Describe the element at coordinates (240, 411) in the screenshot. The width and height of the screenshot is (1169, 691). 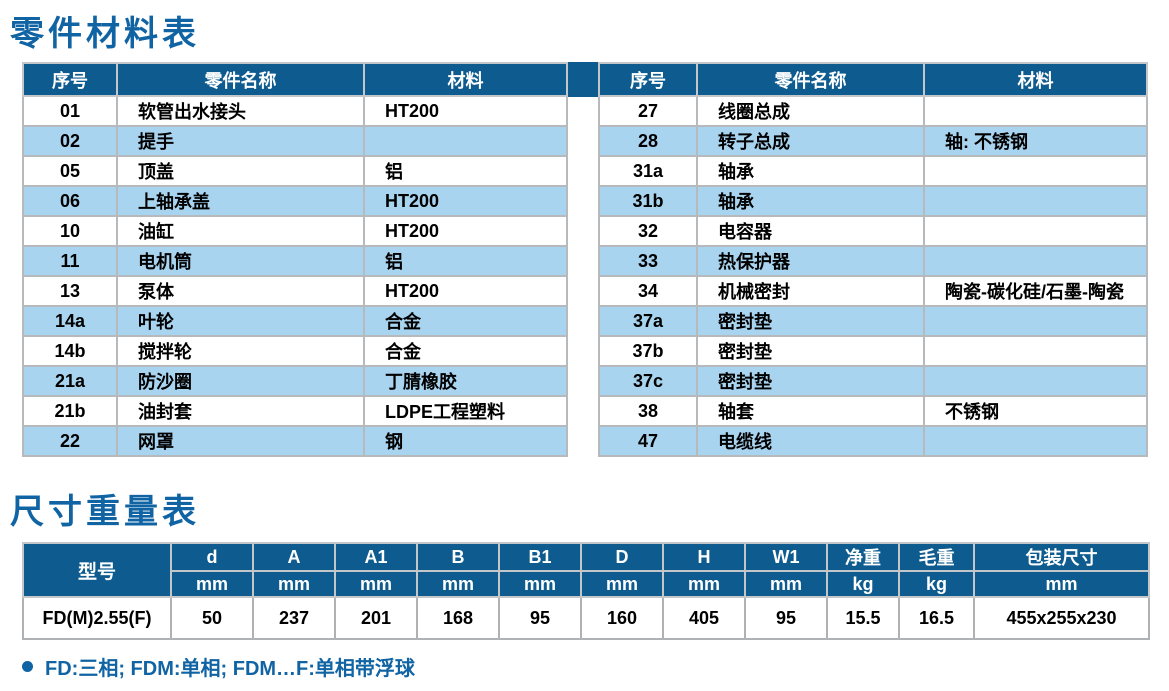
I see `part-name-cell: 油封套` at that location.